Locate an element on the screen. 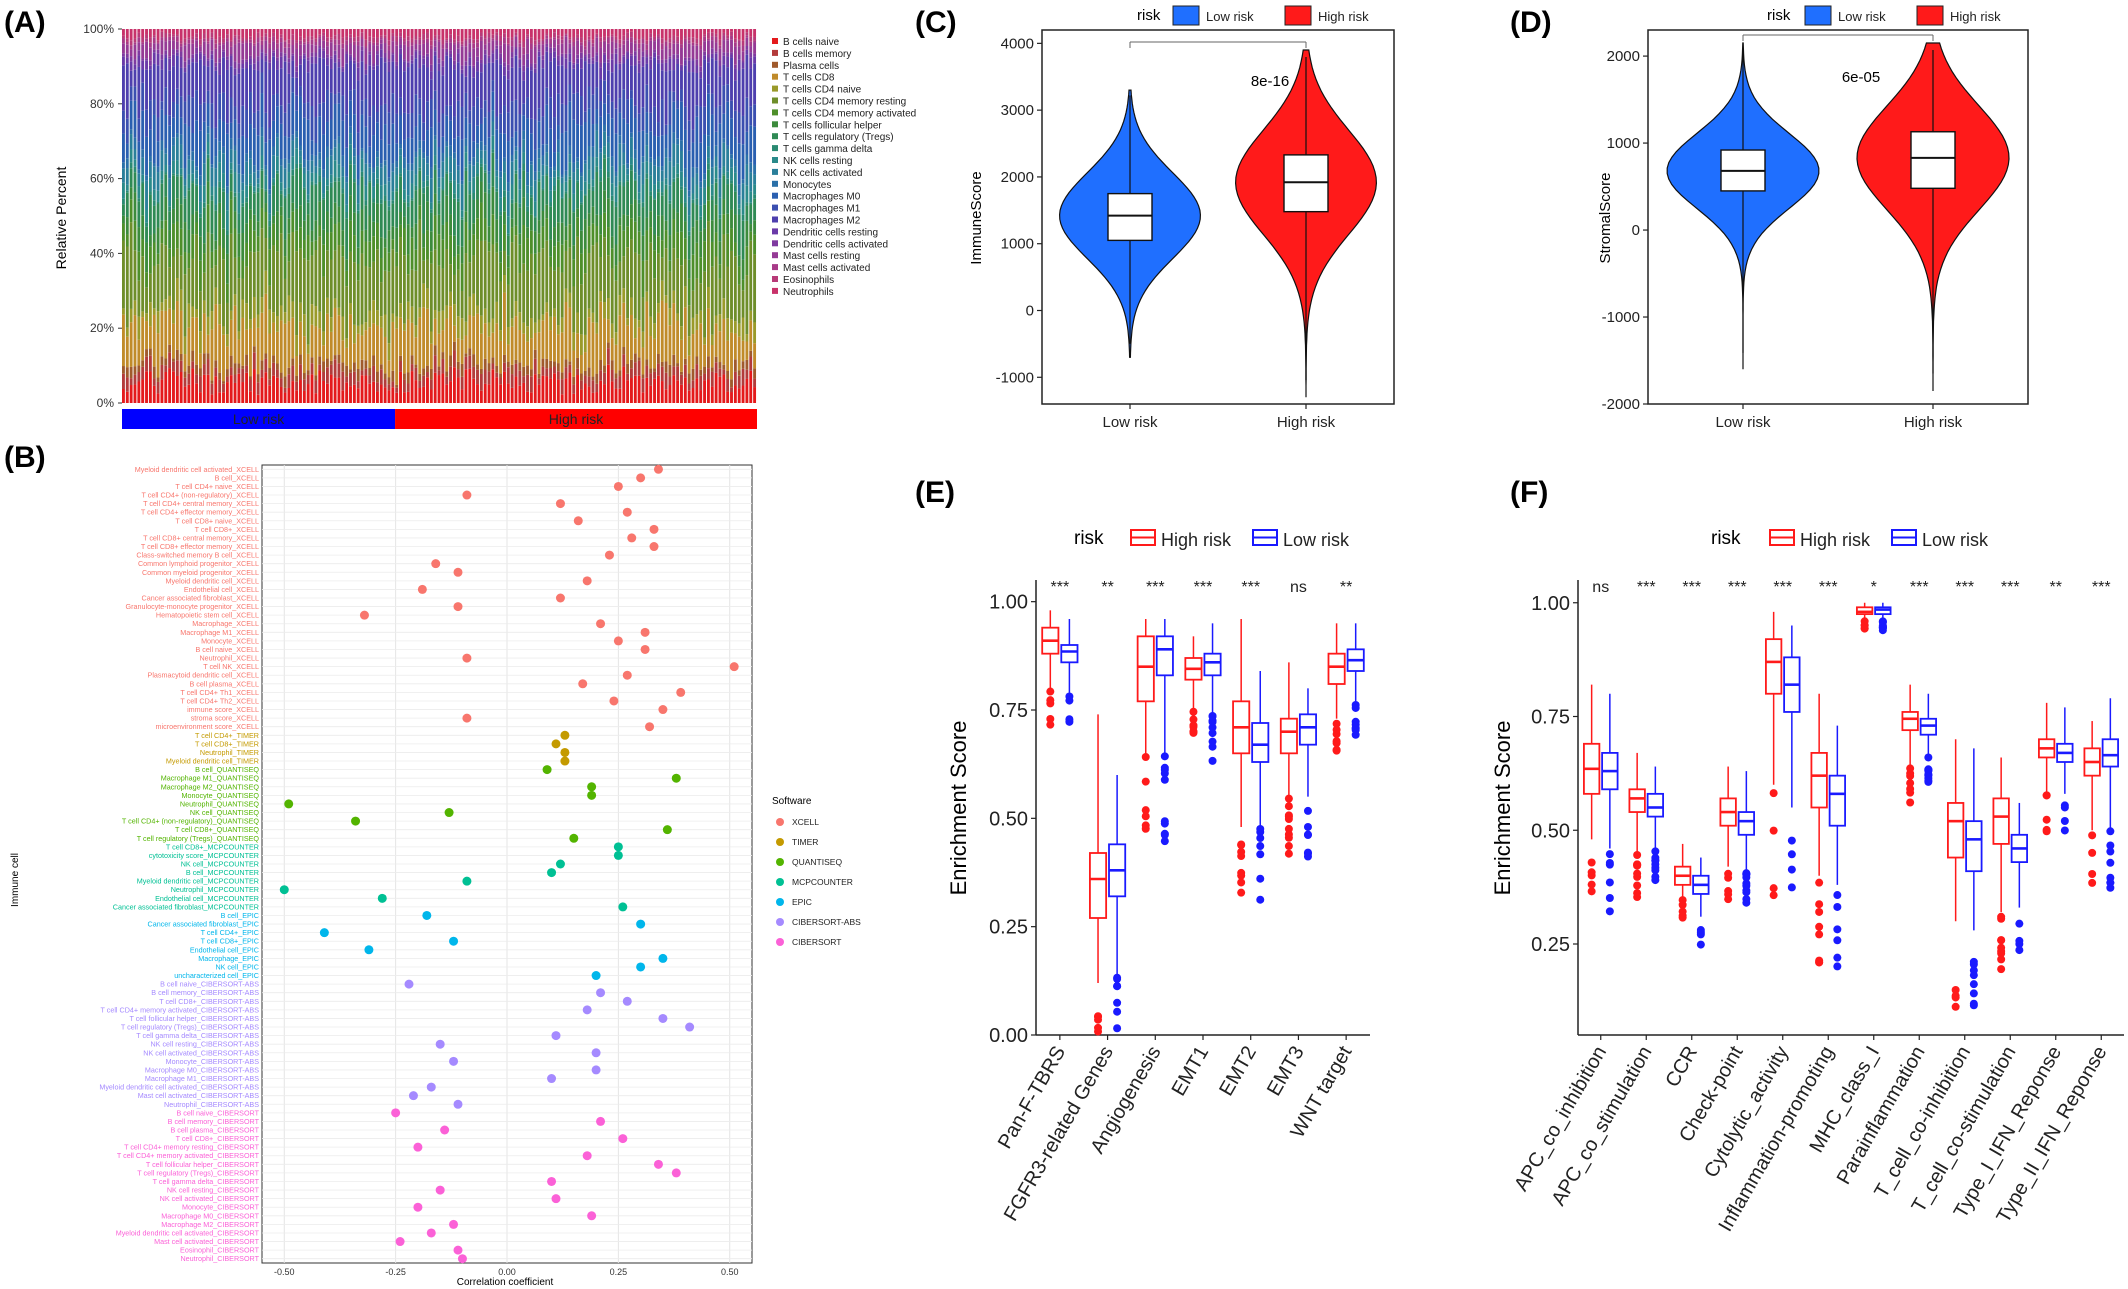 This screenshot has width=2128, height=1289. panel-b-xtick-label: 0.25 is located at coordinates (619, 1272).